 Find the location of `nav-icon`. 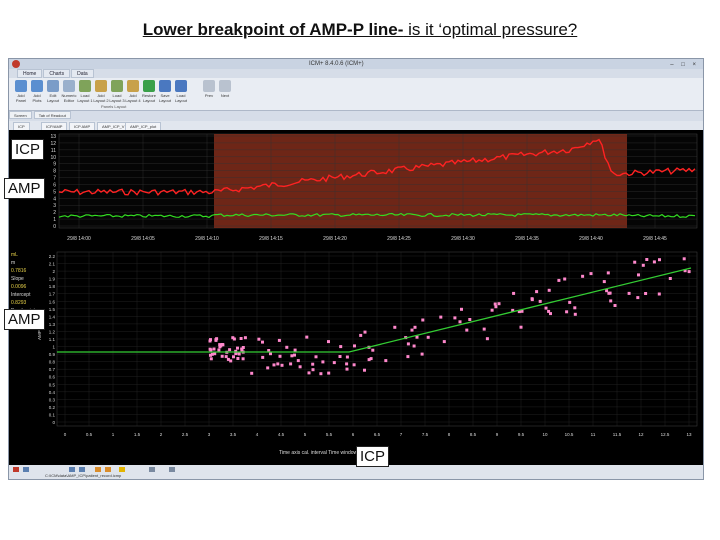

nav-icon is located at coordinates (26, 469).